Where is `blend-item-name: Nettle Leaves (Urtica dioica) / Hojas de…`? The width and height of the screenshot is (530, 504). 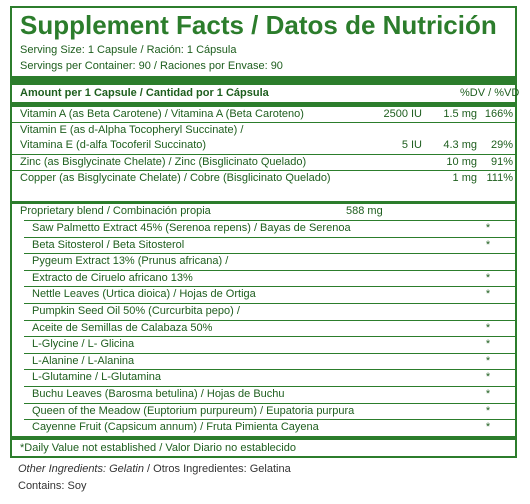 blend-item-name: Nettle Leaves (Urtica dioica) / Hojas de… is located at coordinates (144, 294).